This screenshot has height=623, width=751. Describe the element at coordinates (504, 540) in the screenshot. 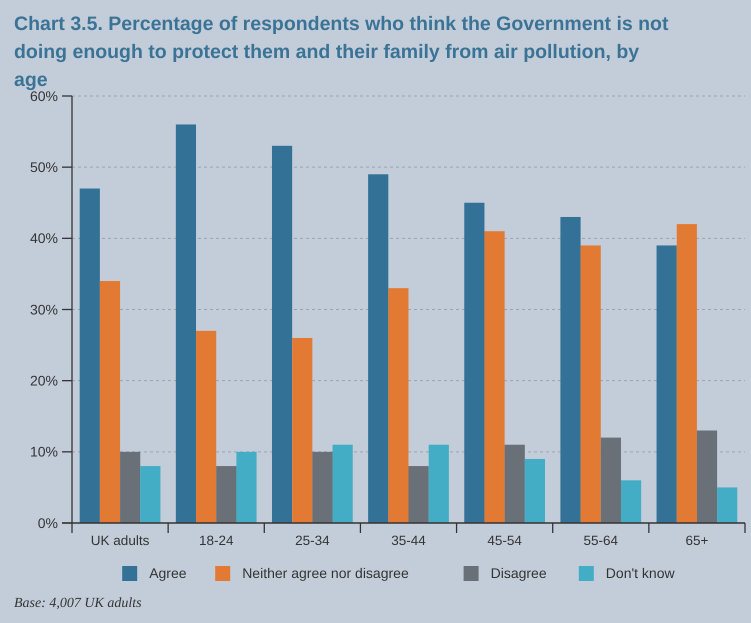

I see `x-tick-label: 45-54` at that location.